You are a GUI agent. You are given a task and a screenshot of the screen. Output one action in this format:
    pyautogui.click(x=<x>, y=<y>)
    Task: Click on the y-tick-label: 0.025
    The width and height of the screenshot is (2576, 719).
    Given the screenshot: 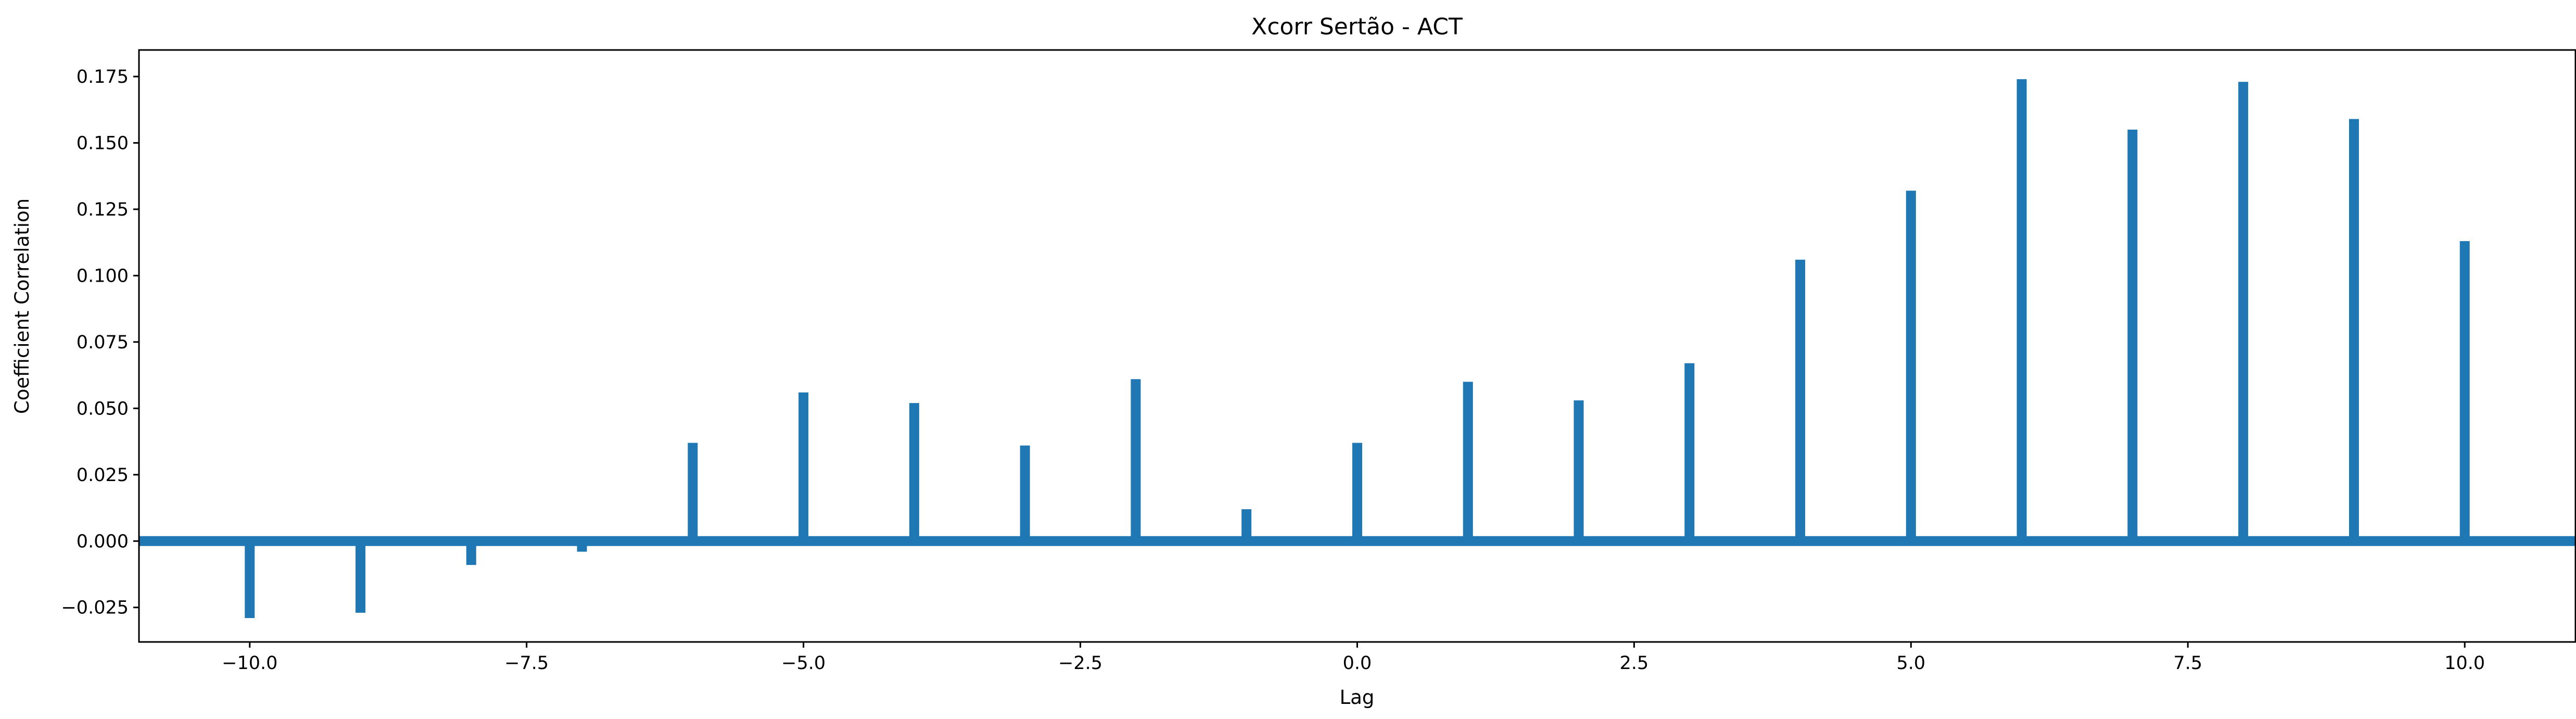 What is the action you would take?
    pyautogui.click(x=103, y=476)
    